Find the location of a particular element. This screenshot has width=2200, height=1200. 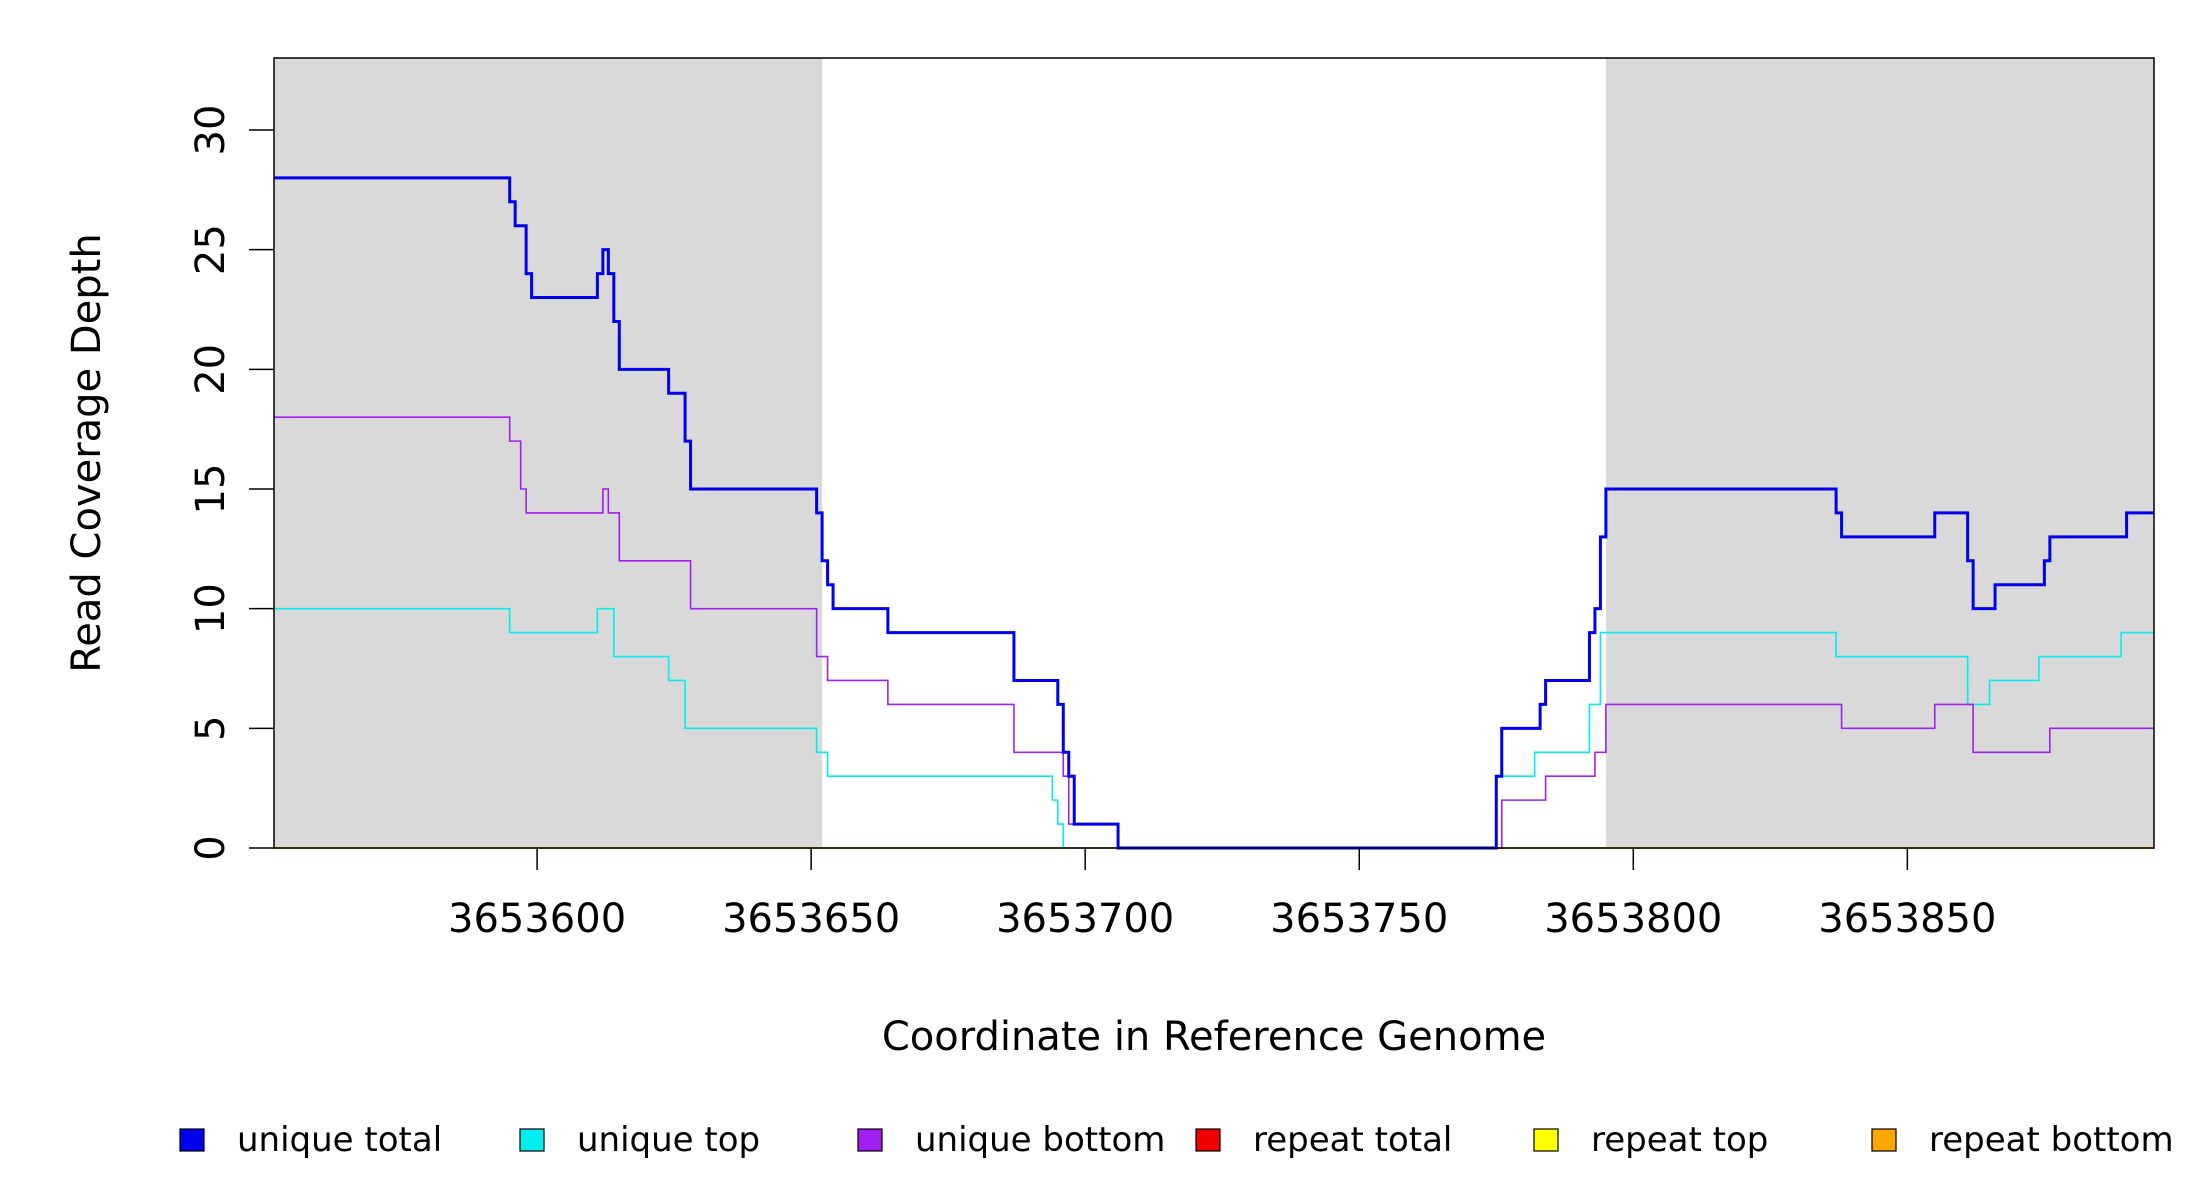

legend-label: repeat bottom is located at coordinates (2051, 1140).